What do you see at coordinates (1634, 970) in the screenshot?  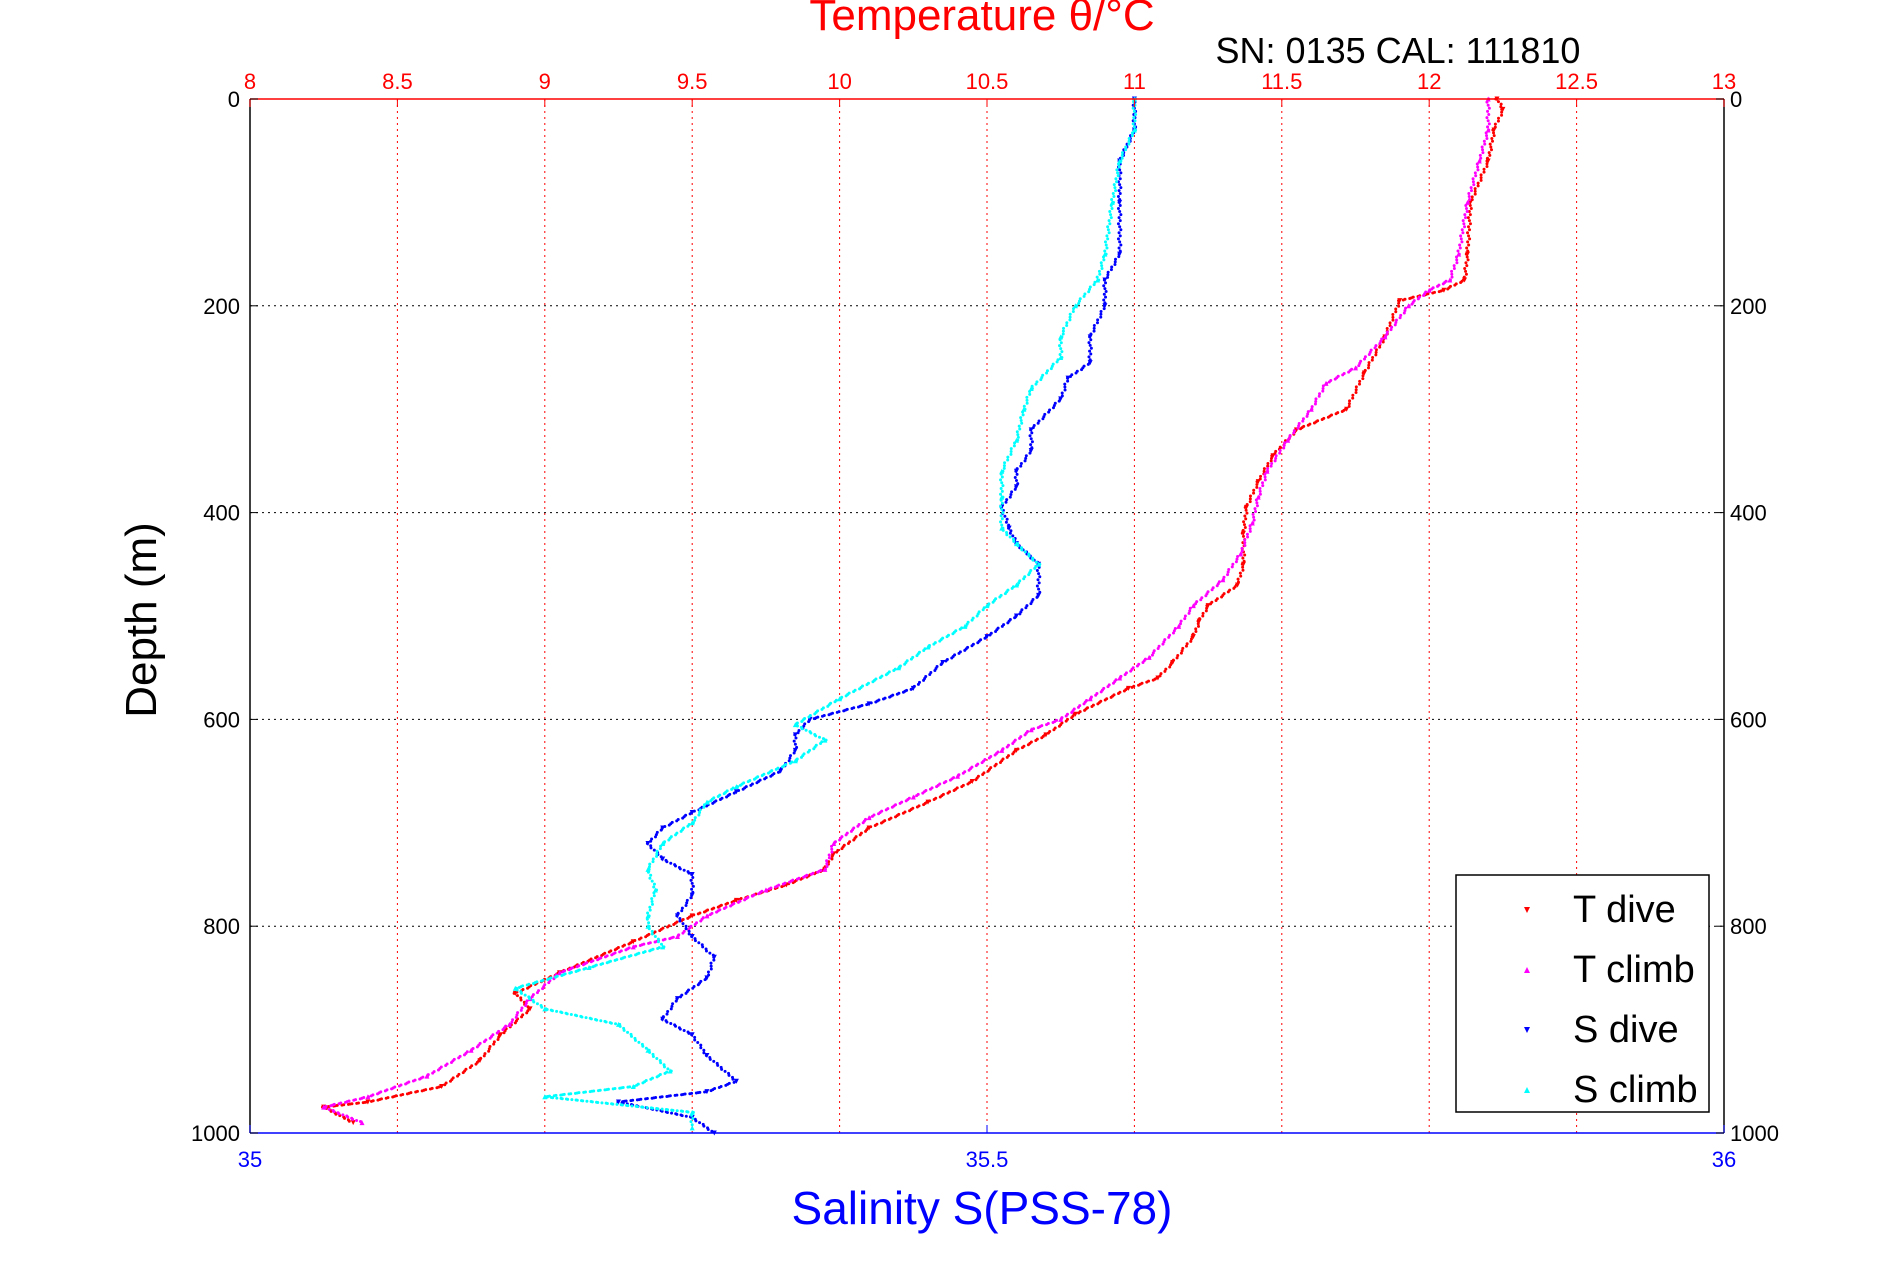 I see `legend-label: T climb` at bounding box center [1634, 970].